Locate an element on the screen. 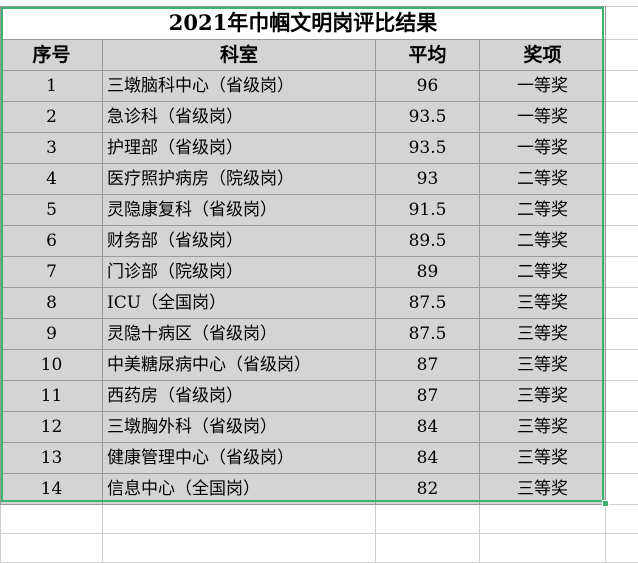 This screenshot has height=563, width=638. header-dept: 科室 is located at coordinates (239, 55).